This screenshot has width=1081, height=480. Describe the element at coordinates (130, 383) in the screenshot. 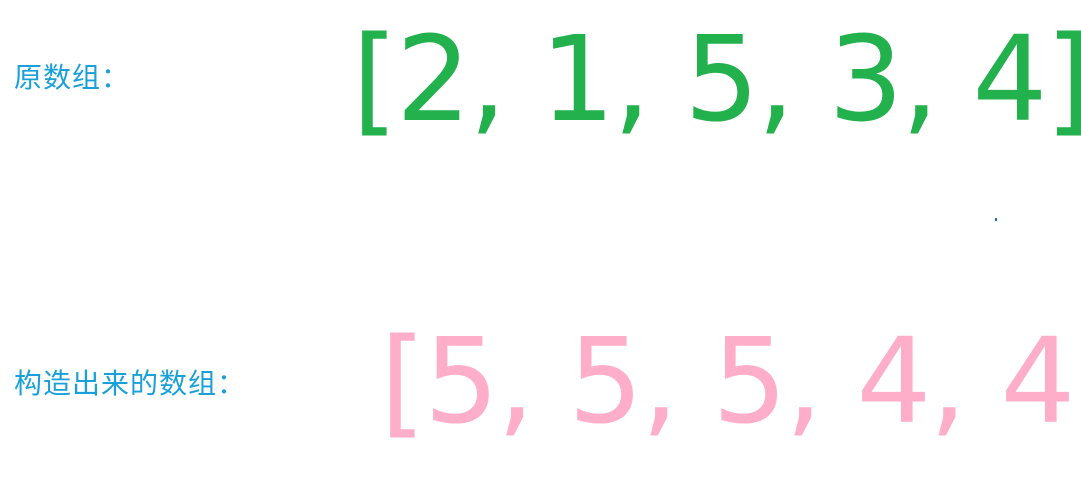

I see `constructed-array-label: 构造出来的数组：` at that location.